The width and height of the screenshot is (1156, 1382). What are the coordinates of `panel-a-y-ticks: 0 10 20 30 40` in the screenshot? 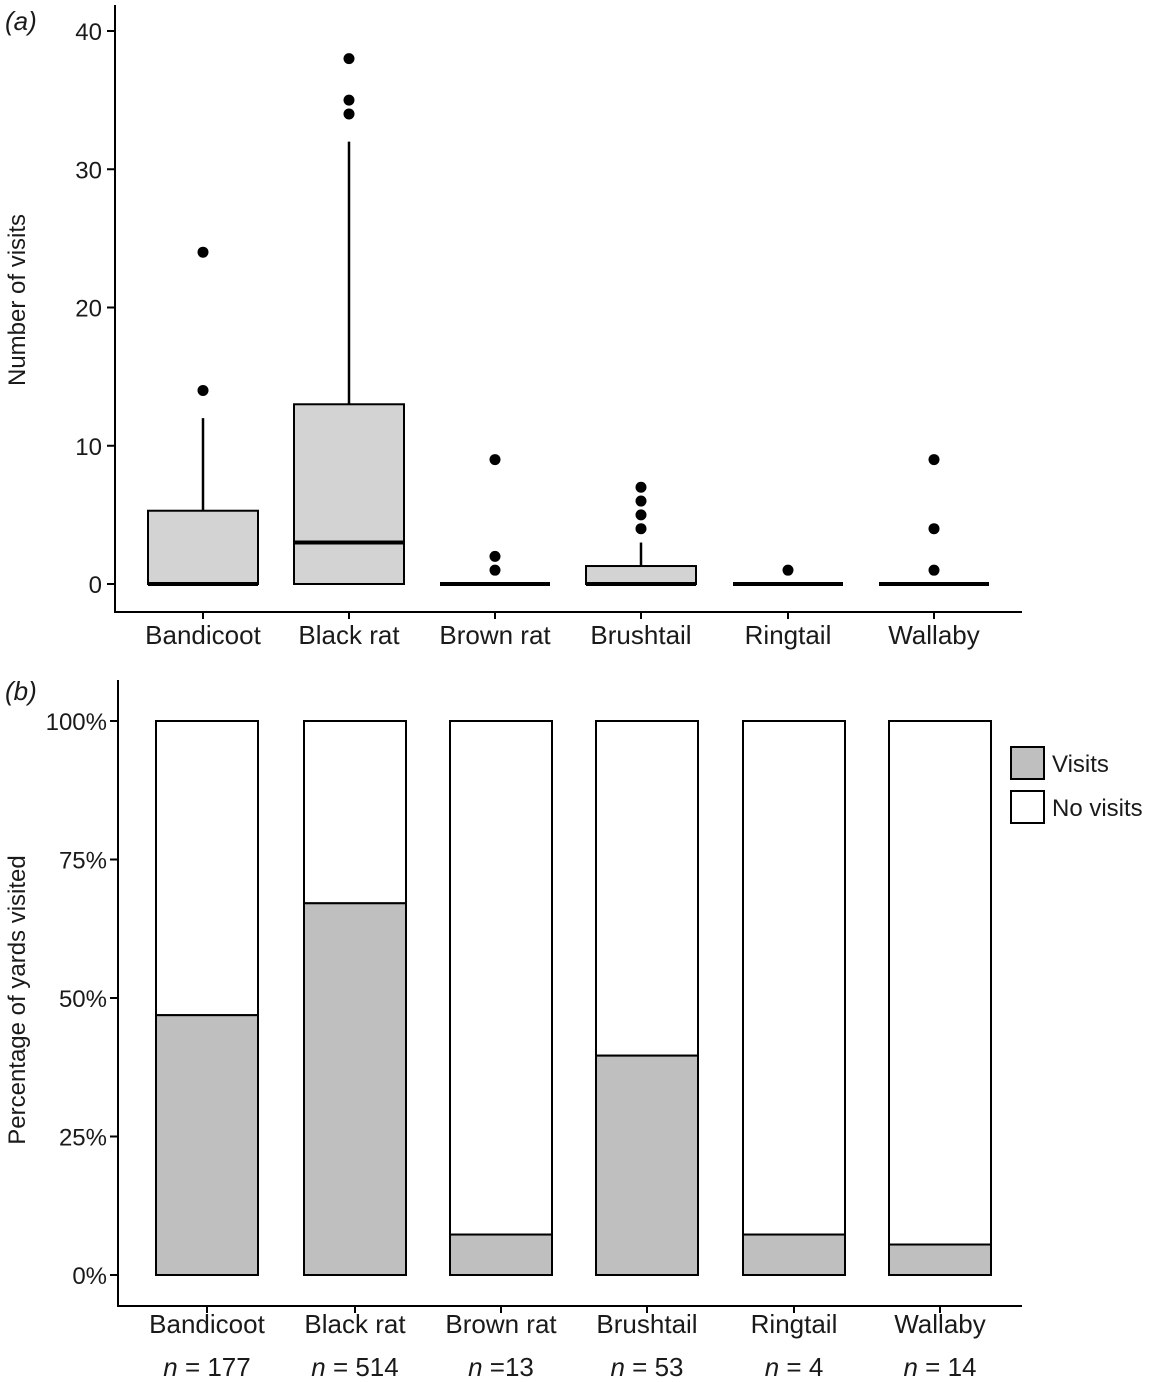 It's located at (95, 309).